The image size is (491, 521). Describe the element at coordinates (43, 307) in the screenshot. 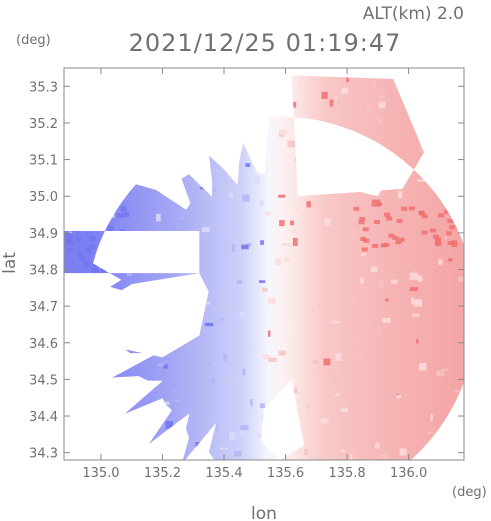

I see `y-tick-label: 34.7` at that location.